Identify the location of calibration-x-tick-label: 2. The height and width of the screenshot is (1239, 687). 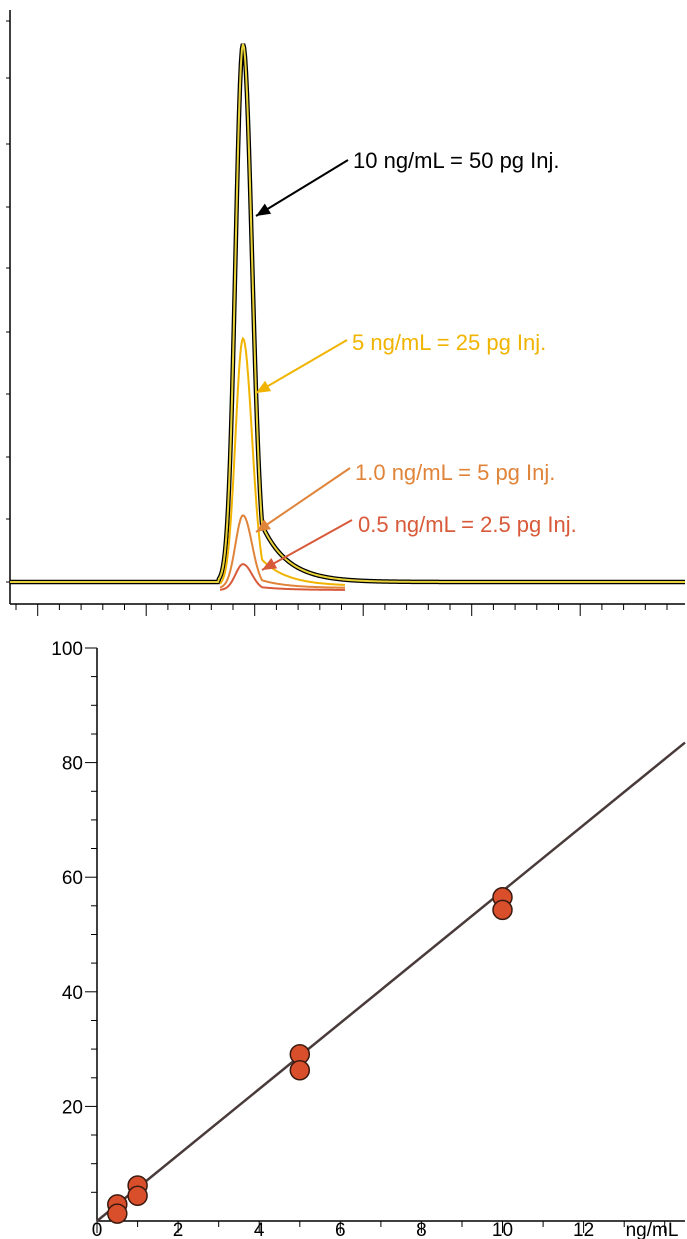
(178, 1229).